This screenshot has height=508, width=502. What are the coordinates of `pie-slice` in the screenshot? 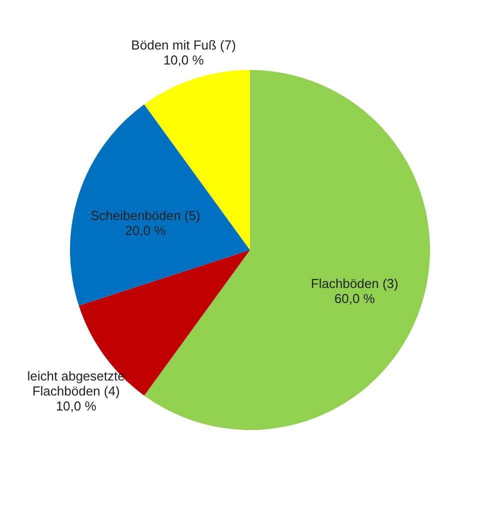 It's located at (160, 205).